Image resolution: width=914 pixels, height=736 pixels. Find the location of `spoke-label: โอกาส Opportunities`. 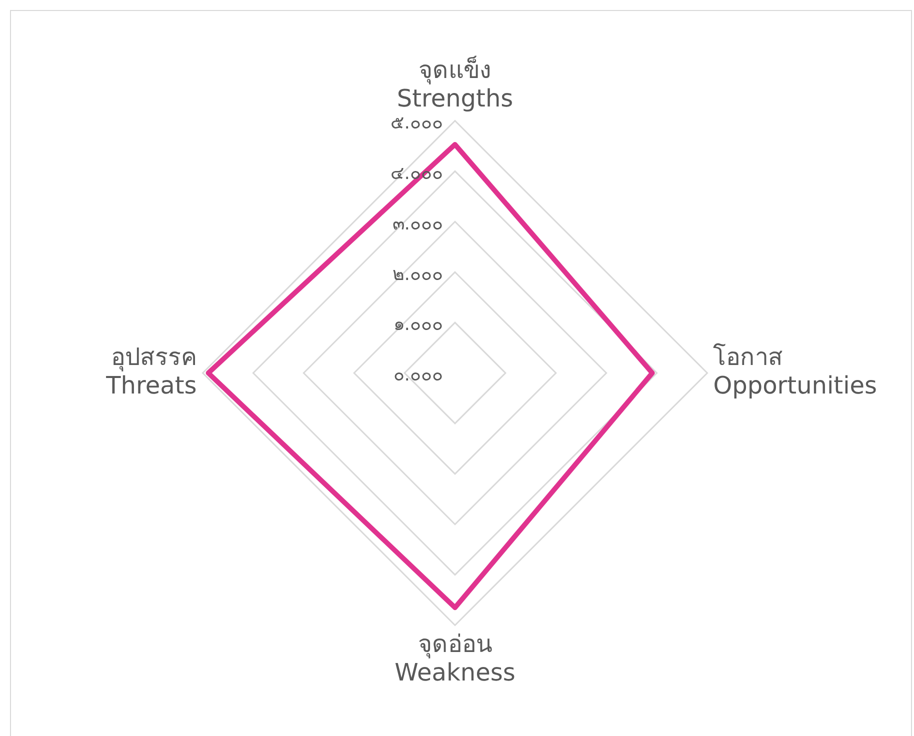

spoke-label: โอกาส Opportunities is located at coordinates (795, 371).